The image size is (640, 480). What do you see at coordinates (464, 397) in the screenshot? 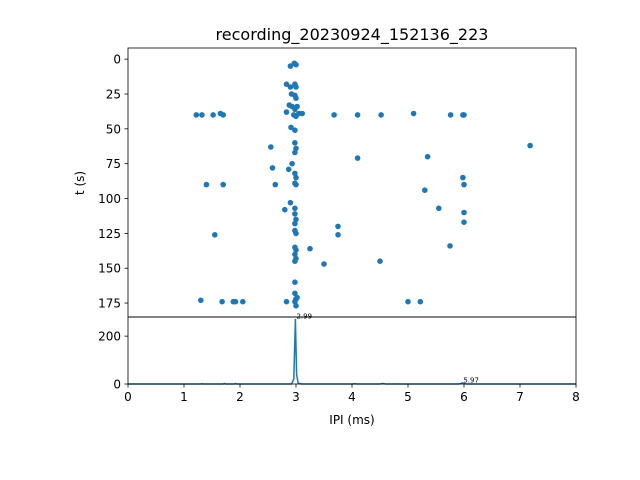
I see `histogram-x-tick-label: 6` at bounding box center [464, 397].